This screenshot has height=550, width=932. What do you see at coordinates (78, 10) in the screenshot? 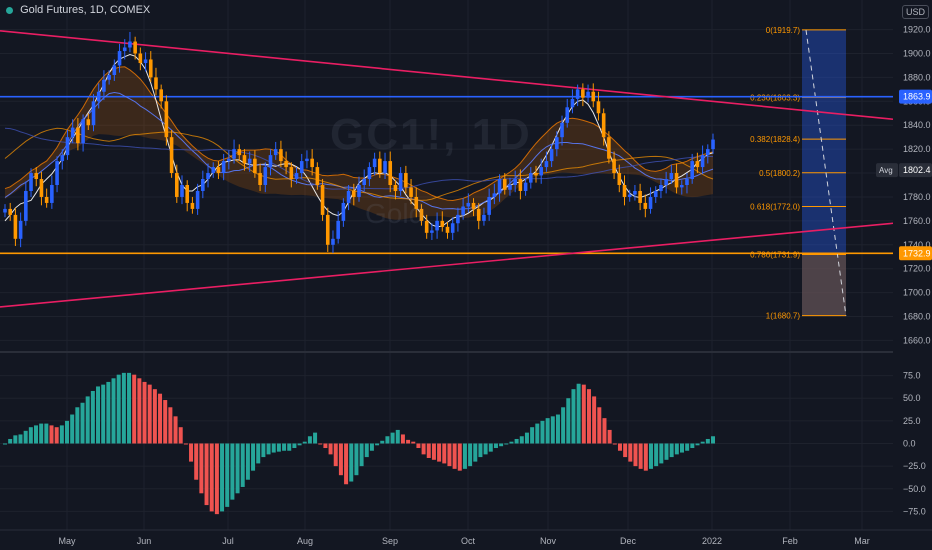
I see `symbol-header: Gold Futures, 1D, COMEX` at bounding box center [78, 10].